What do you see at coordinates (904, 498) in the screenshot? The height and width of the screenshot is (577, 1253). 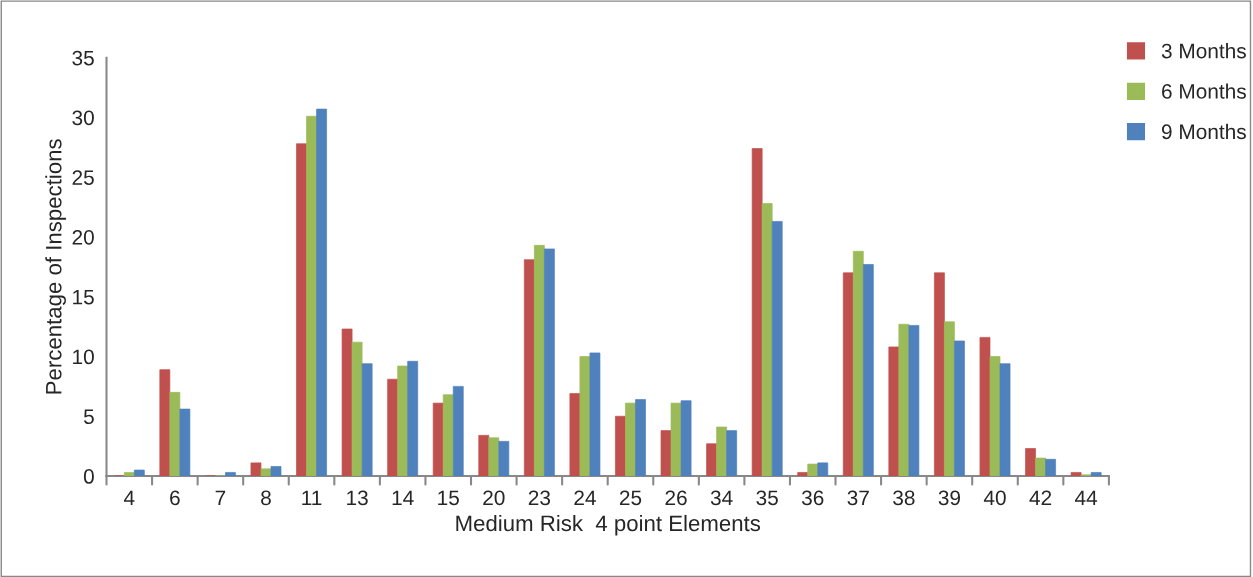 I see `x-tick-label: 38` at bounding box center [904, 498].